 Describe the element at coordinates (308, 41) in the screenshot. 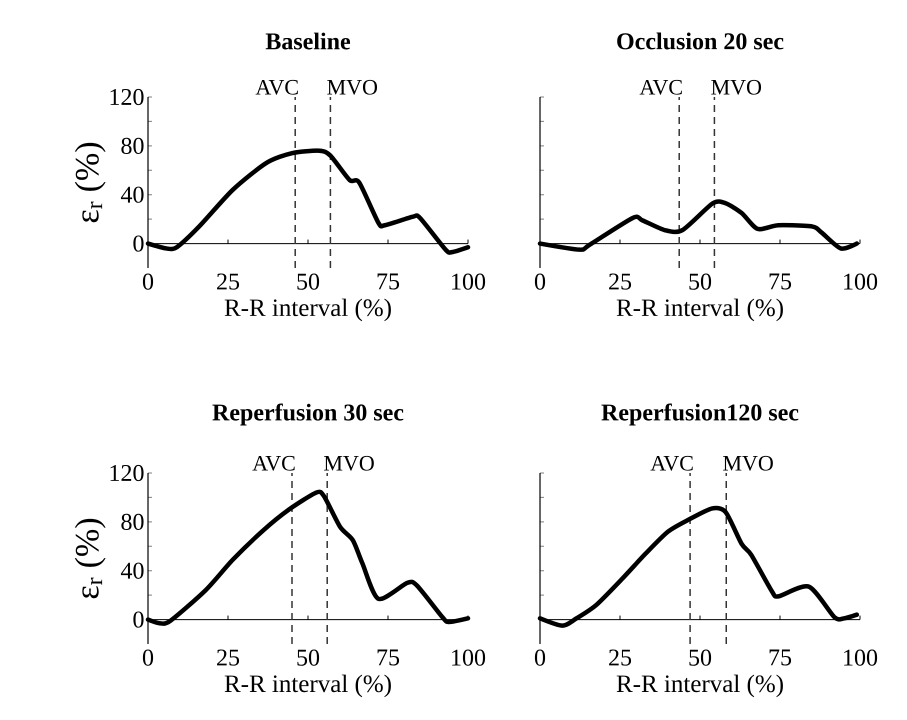

I see `chart-title: Baseline` at that location.